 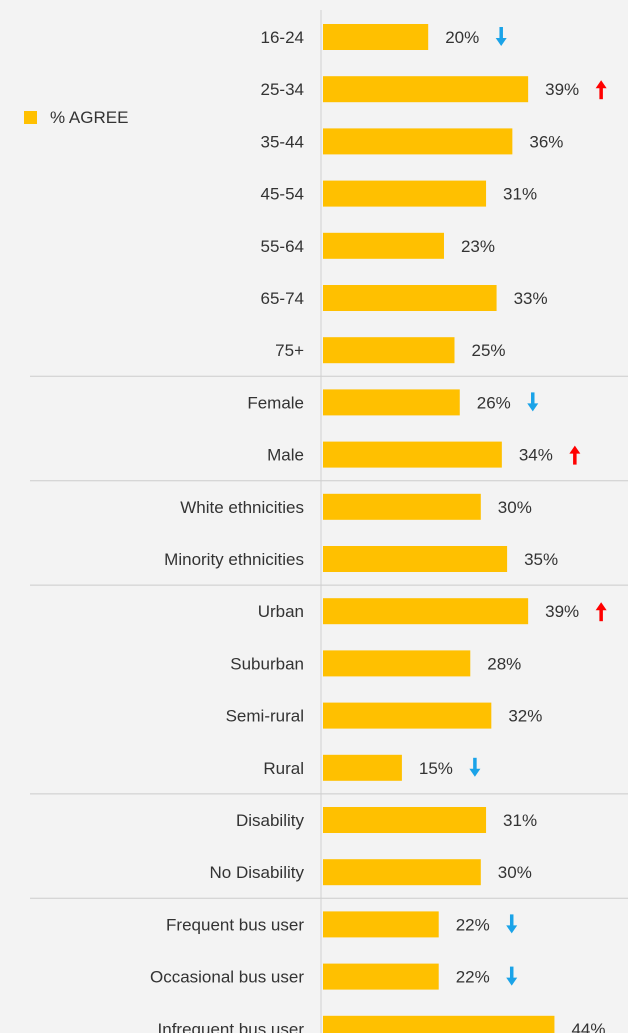 What do you see at coordinates (282, 141) in the screenshot?
I see `category-label: 35-44` at bounding box center [282, 141].